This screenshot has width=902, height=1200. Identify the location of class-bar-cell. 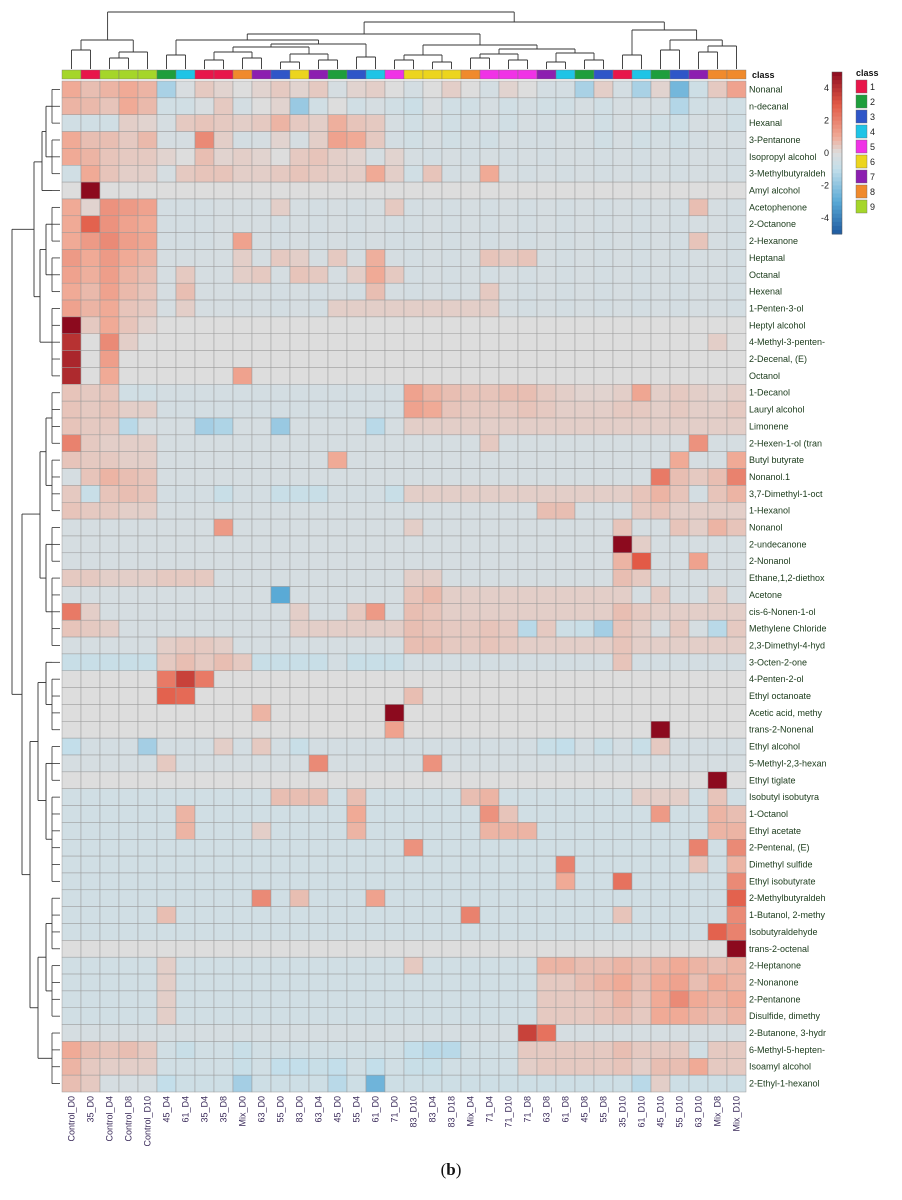
(90, 74).